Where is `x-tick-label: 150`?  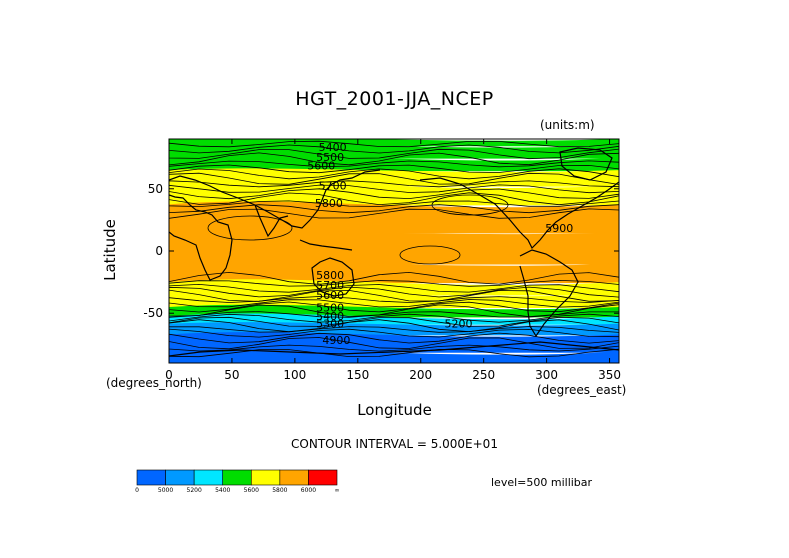 x-tick-label: 150 is located at coordinates (357, 375).